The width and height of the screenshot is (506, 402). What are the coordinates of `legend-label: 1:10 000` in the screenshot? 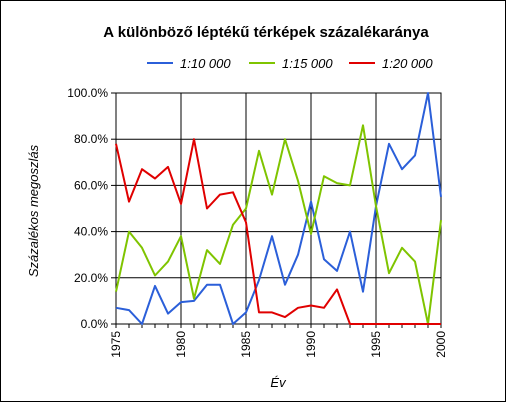 It's located at (205, 63).